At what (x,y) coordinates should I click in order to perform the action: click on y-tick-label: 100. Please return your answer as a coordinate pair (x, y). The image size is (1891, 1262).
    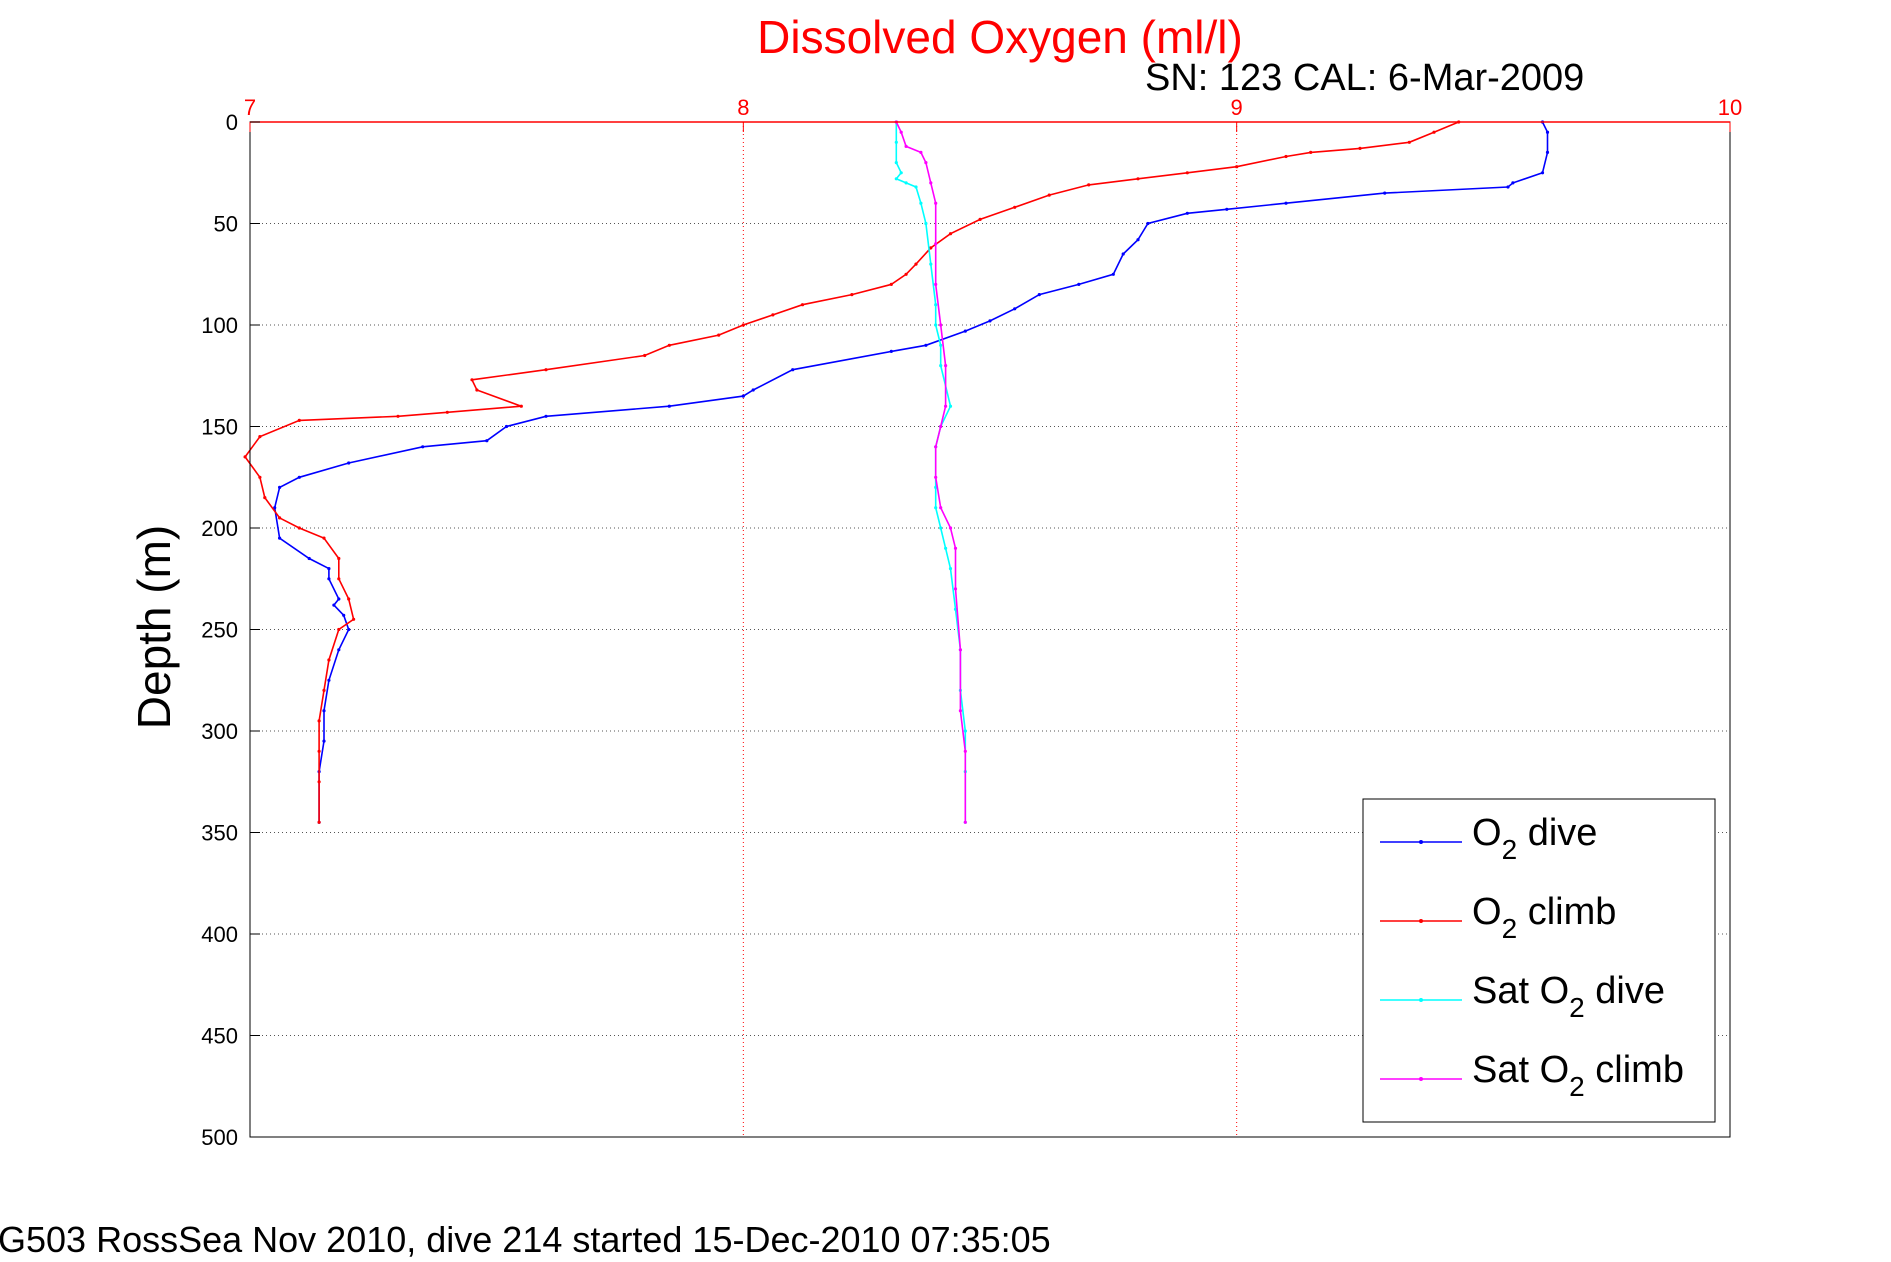
    Looking at the image, I should click on (219, 325).